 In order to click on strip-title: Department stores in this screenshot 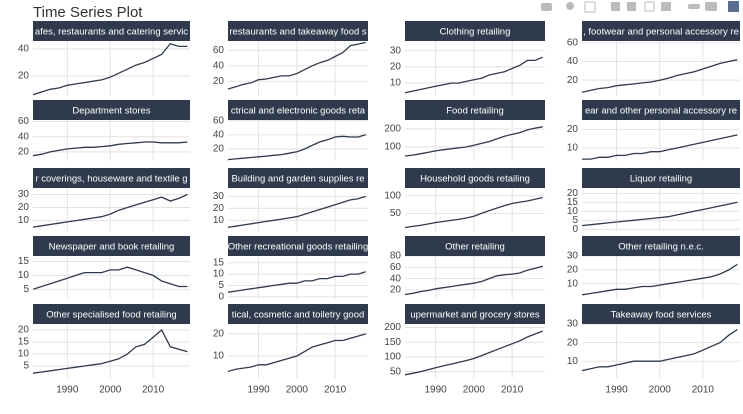, I will do `click(111, 111)`.